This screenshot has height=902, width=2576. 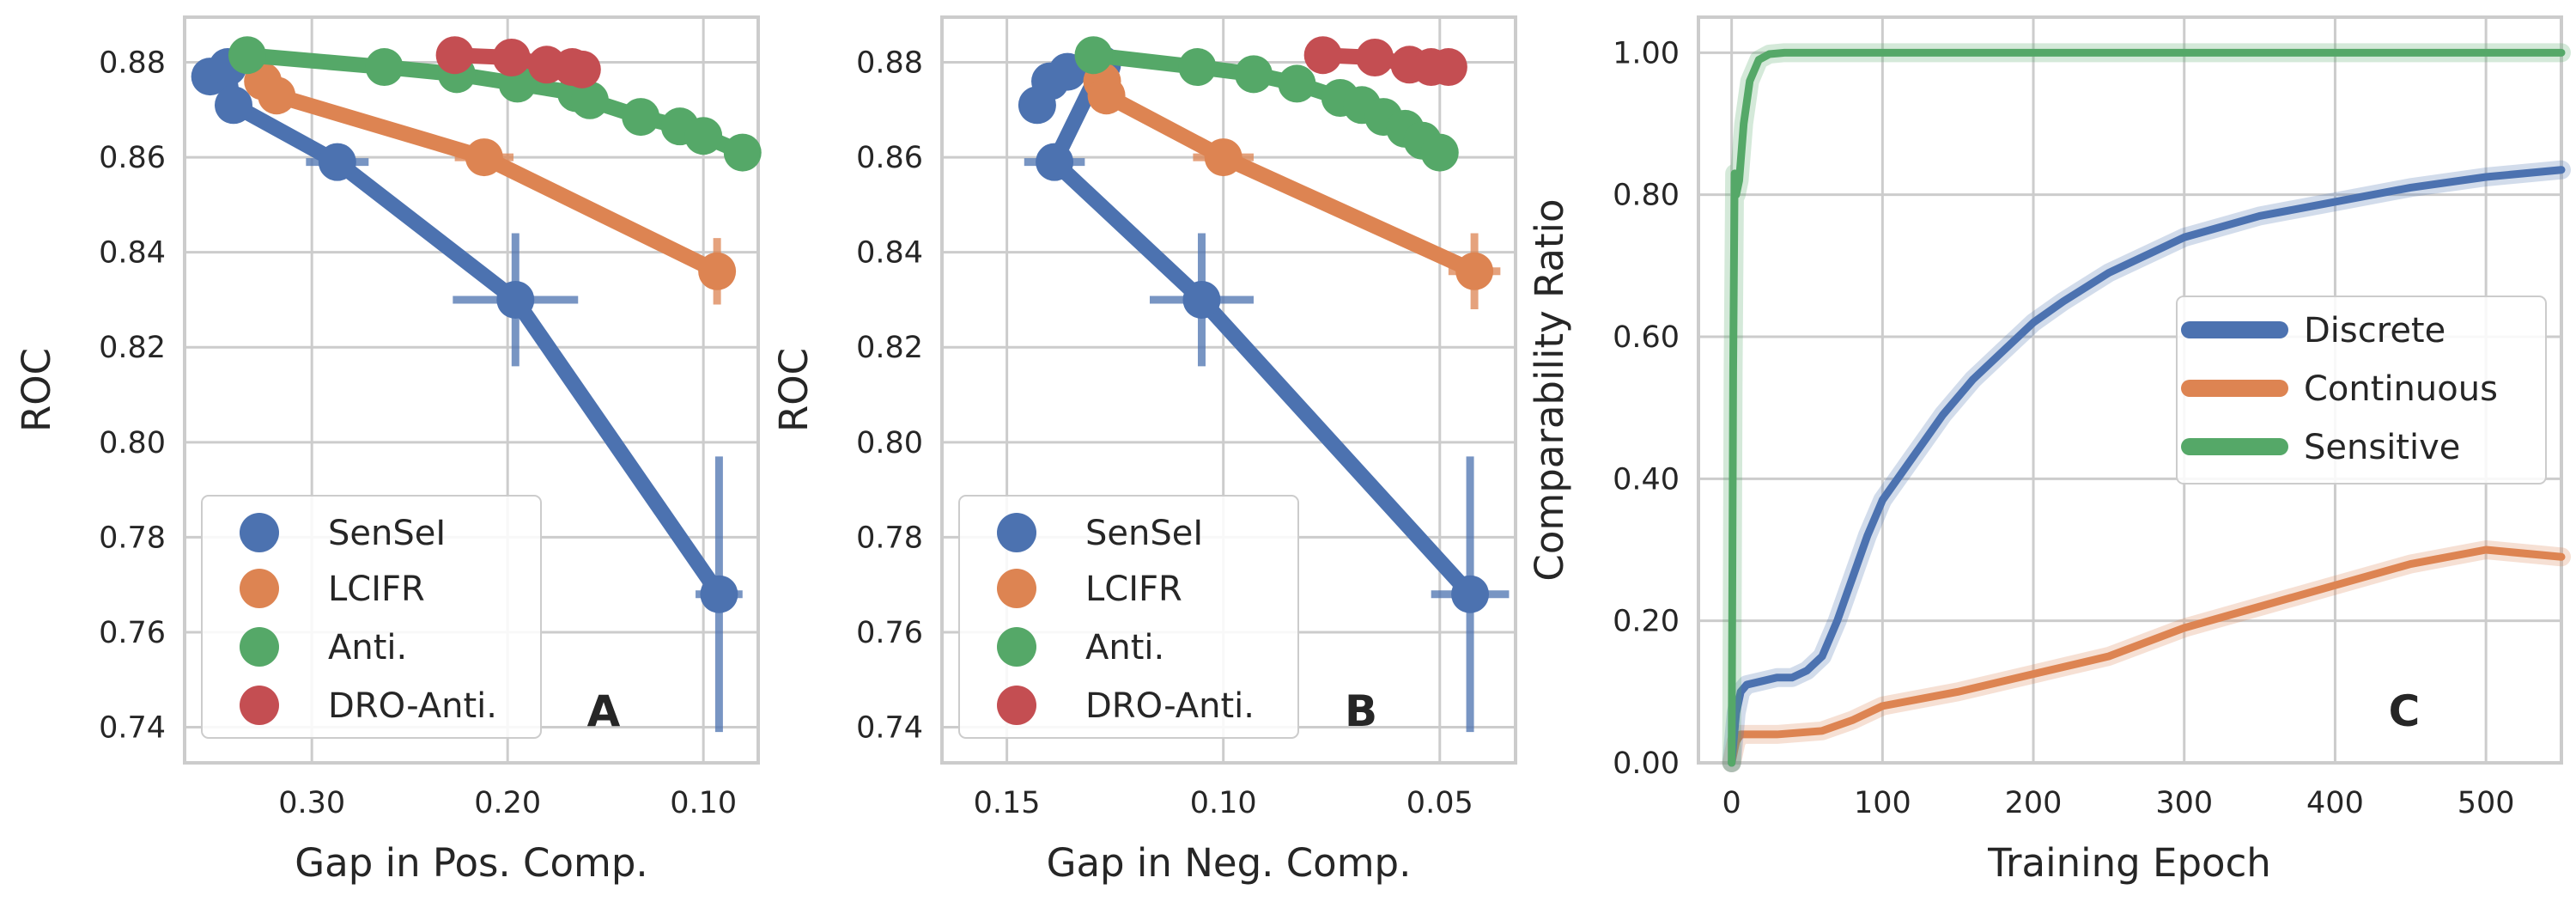 I want to click on panel-a-legend-label-lcifr: LCIFR, so click(x=377, y=589).